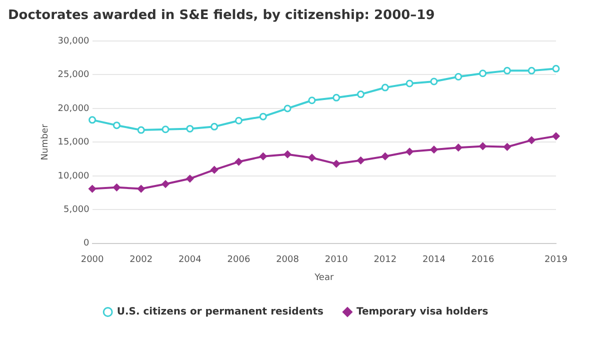 Image resolution: width=604 pixels, height=346 pixels. Describe the element at coordinates (434, 260) in the screenshot. I see `x-tick-label: 2014` at that location.